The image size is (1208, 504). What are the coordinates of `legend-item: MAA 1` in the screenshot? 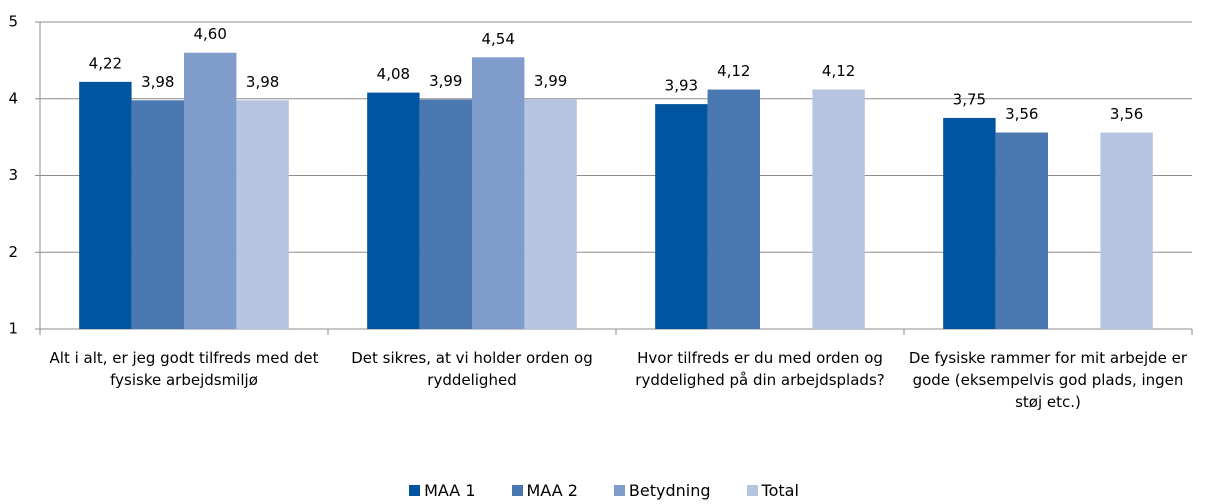 It's located at (442, 490).